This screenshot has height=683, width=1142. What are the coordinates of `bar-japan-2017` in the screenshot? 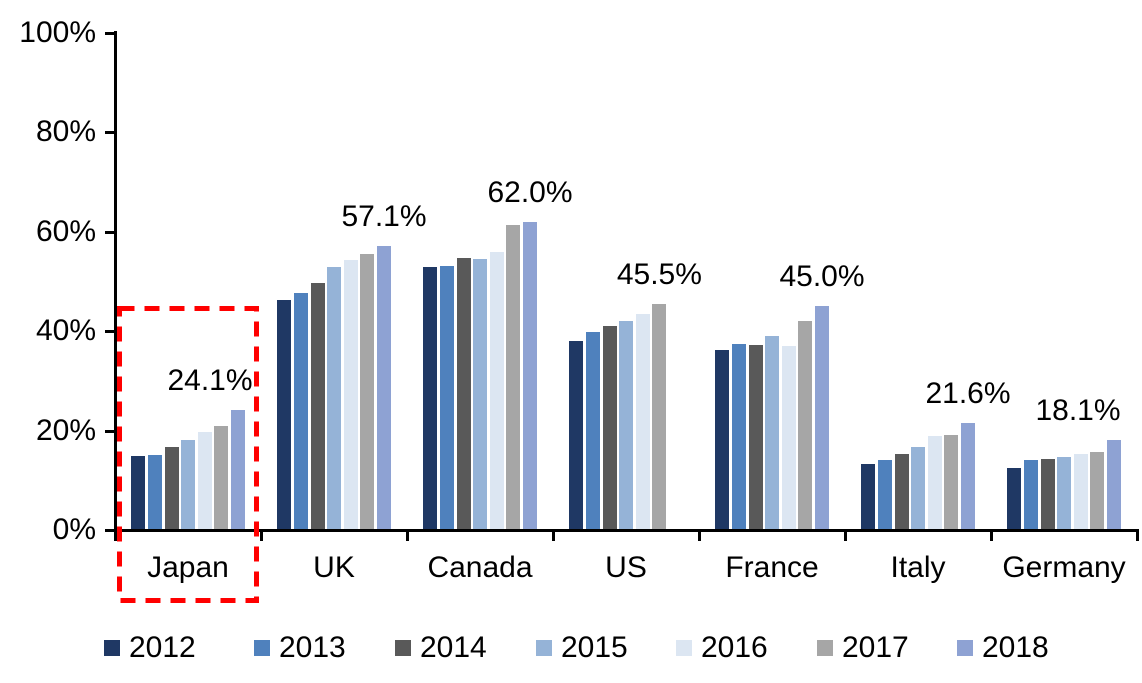 It's located at (221, 477).